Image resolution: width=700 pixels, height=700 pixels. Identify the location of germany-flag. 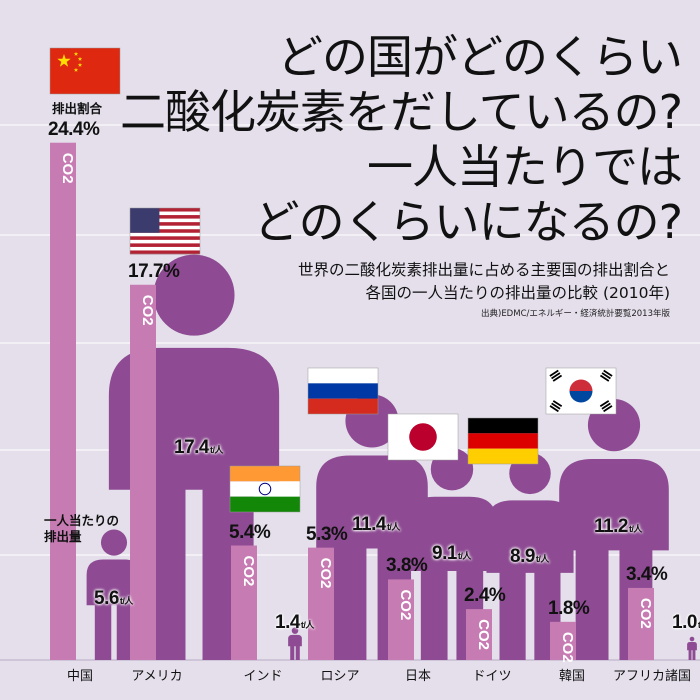
(503, 441).